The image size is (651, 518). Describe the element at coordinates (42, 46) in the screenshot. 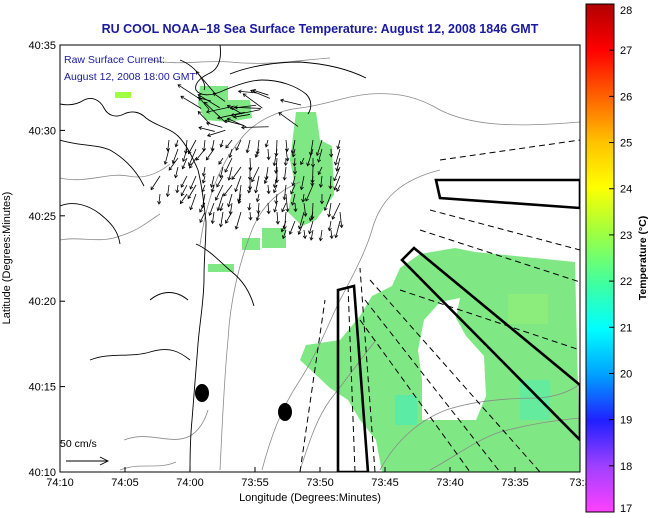

I see `y-tick-label: 40:35` at that location.